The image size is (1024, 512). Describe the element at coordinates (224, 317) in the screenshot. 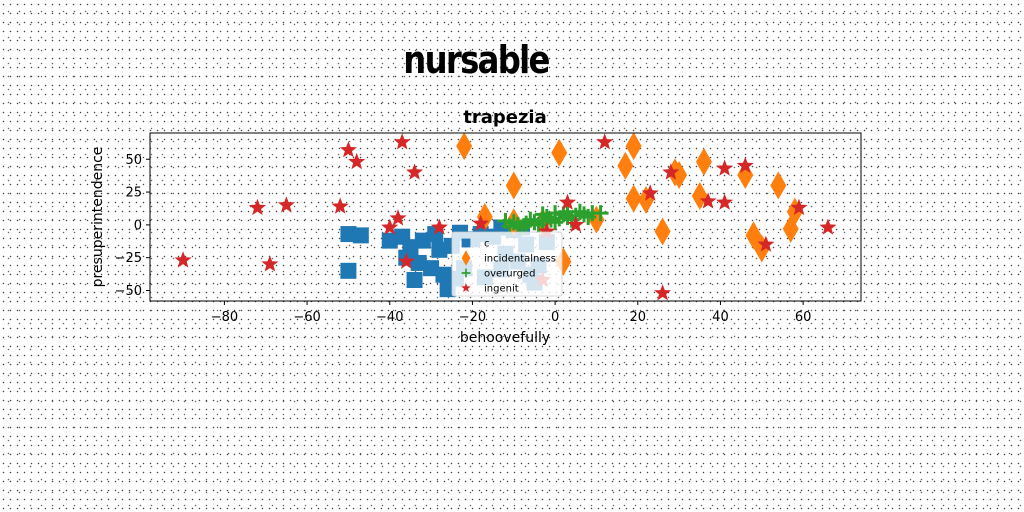

I see `x-tick-label: −80` at that location.